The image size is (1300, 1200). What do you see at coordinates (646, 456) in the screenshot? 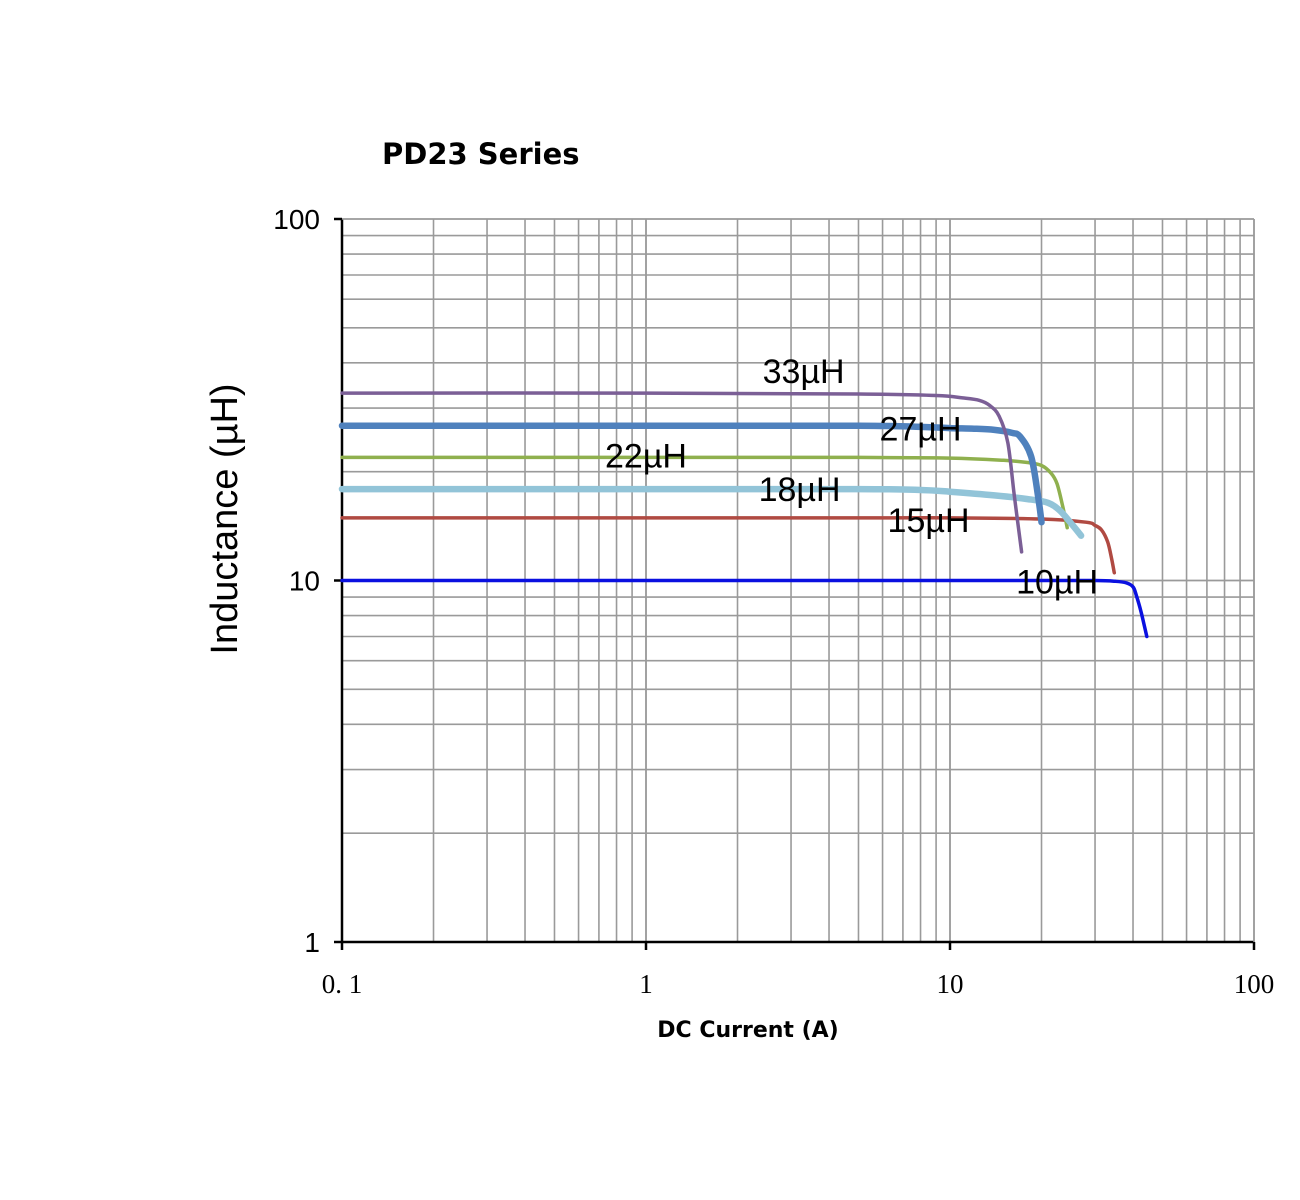
I see `series-label: 22µH` at bounding box center [646, 456].